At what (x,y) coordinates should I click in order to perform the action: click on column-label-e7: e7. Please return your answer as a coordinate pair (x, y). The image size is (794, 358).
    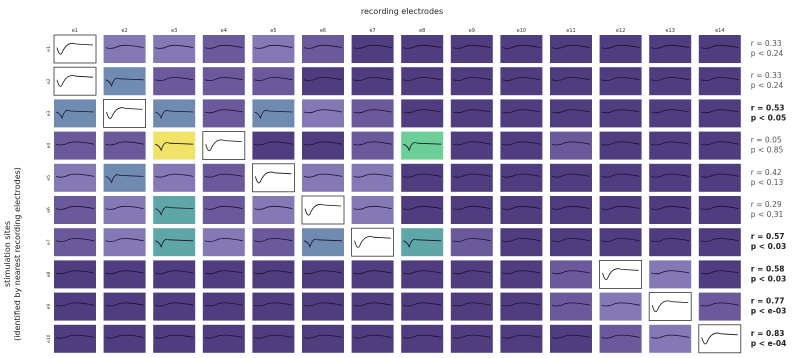
    Looking at the image, I should click on (372, 31).